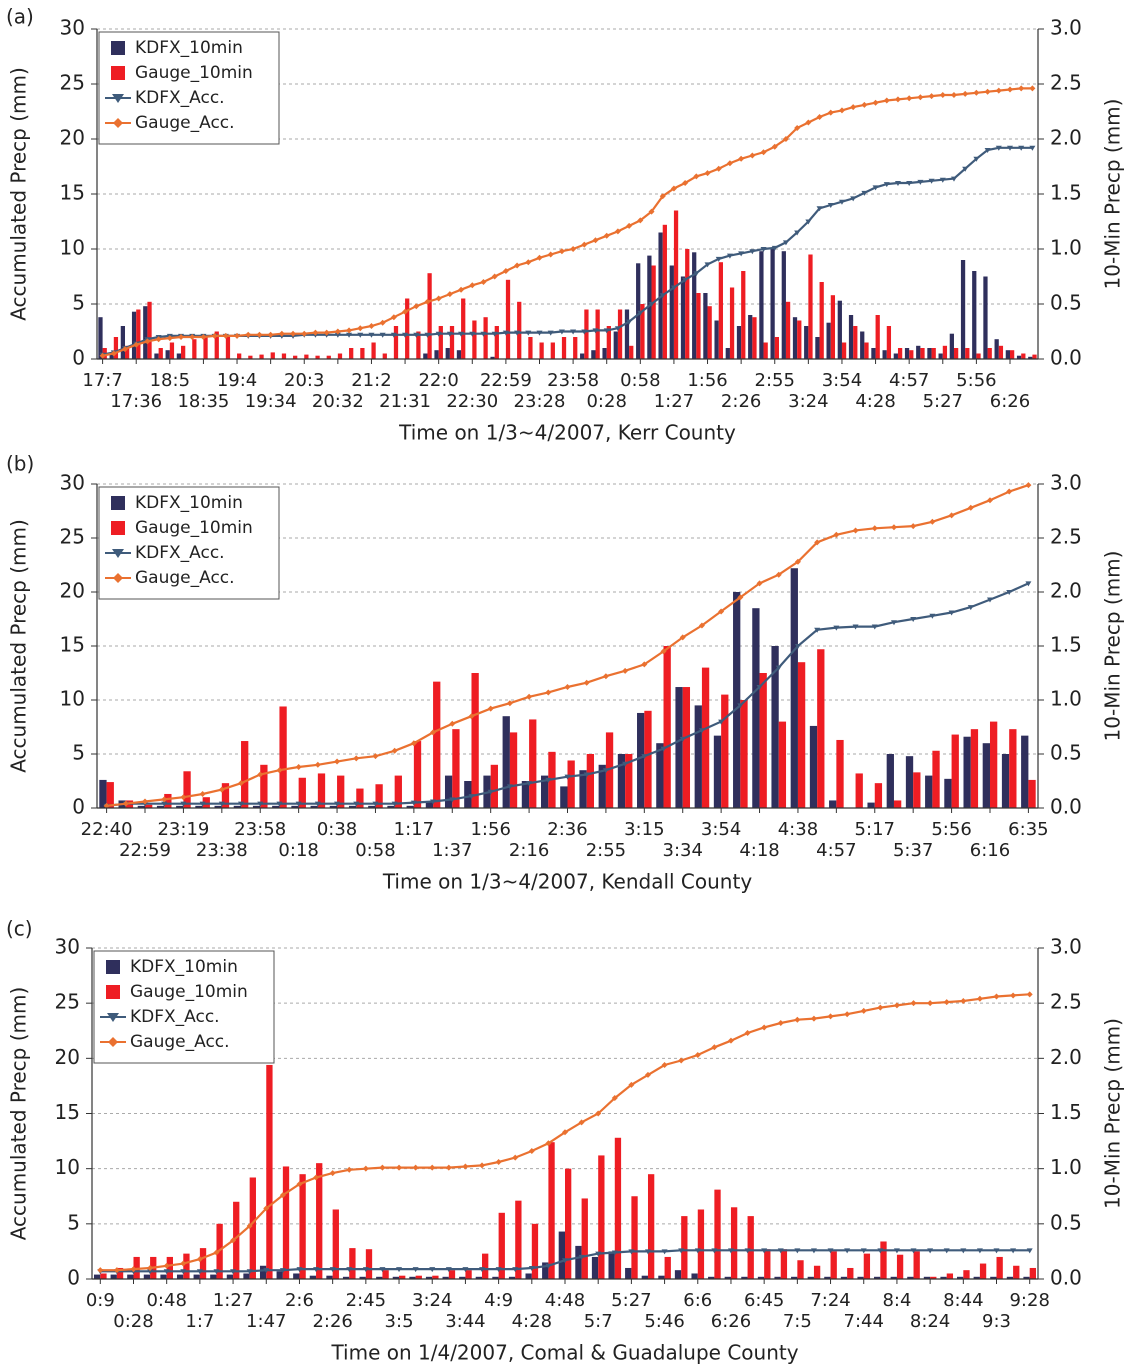 The height and width of the screenshot is (1367, 1129). I want to click on y2-tick-label: 0.0, so click(1066, 807).